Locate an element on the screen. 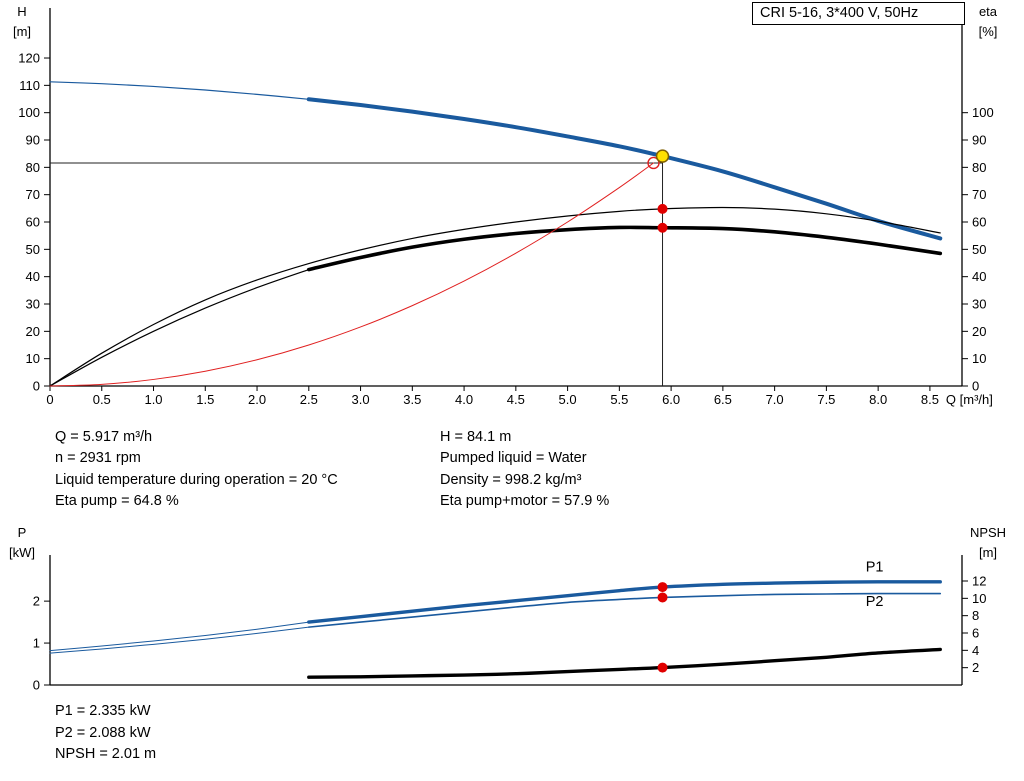 The height and width of the screenshot is (781, 1024). p2-curve-thin is located at coordinates (179, 640).